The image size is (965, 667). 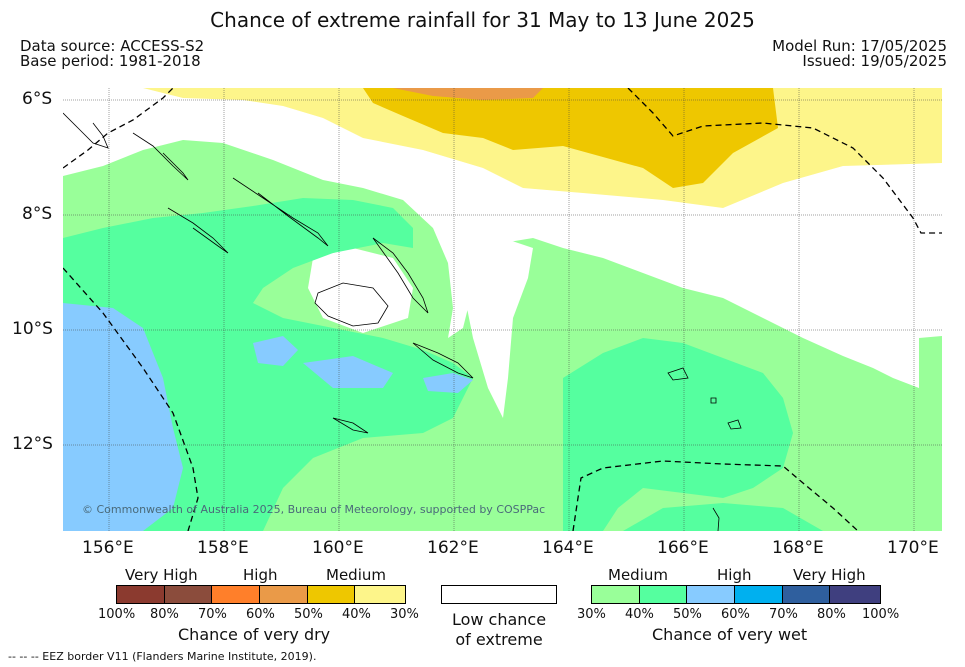 I want to click on lon-label-162e: 162°E, so click(x=453, y=548).